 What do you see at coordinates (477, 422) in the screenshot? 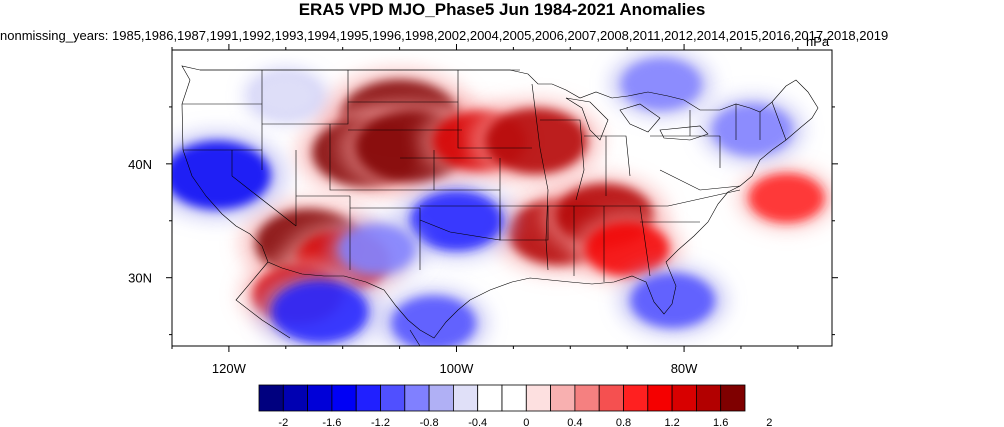
I see `colorbar-label: -0.4` at bounding box center [477, 422].